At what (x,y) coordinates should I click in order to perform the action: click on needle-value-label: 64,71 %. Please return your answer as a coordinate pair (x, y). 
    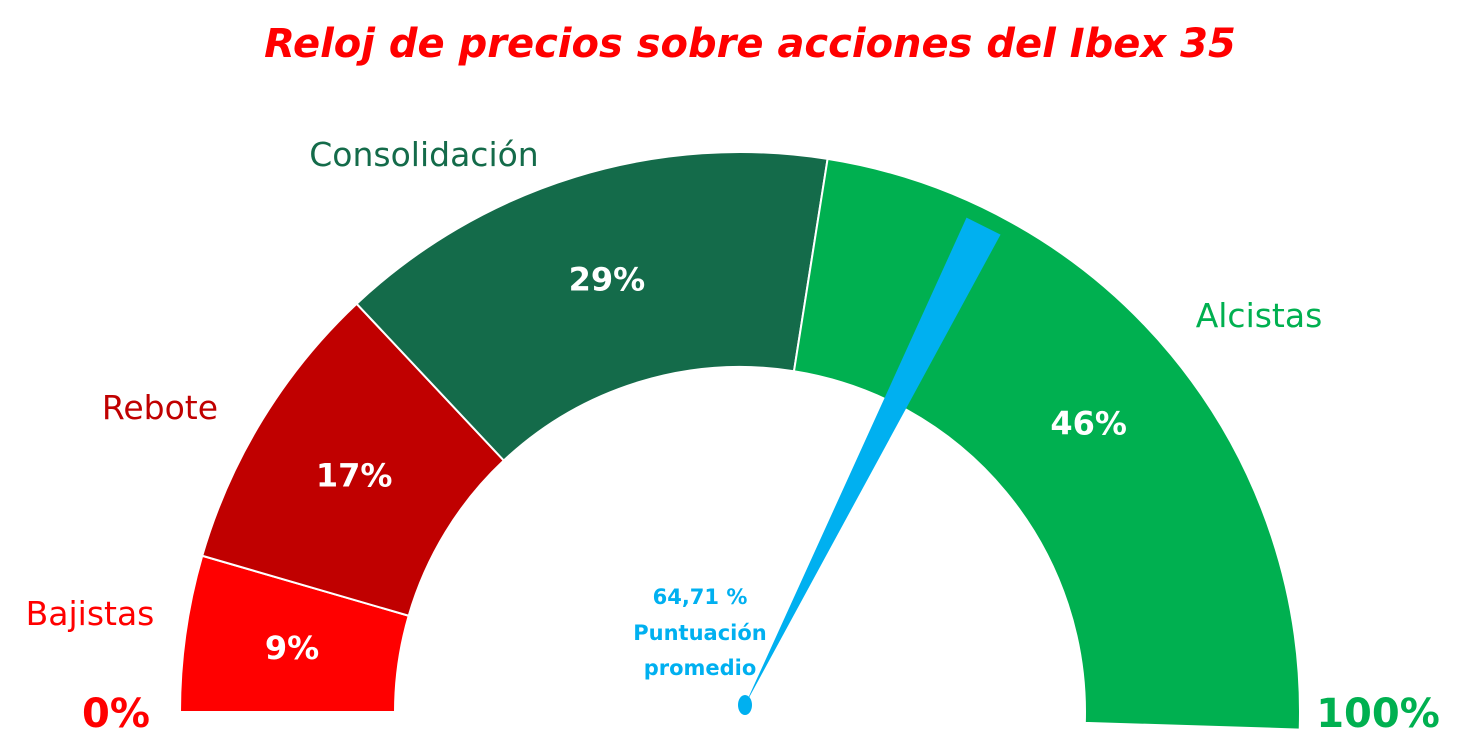
    Looking at the image, I should click on (700, 597).